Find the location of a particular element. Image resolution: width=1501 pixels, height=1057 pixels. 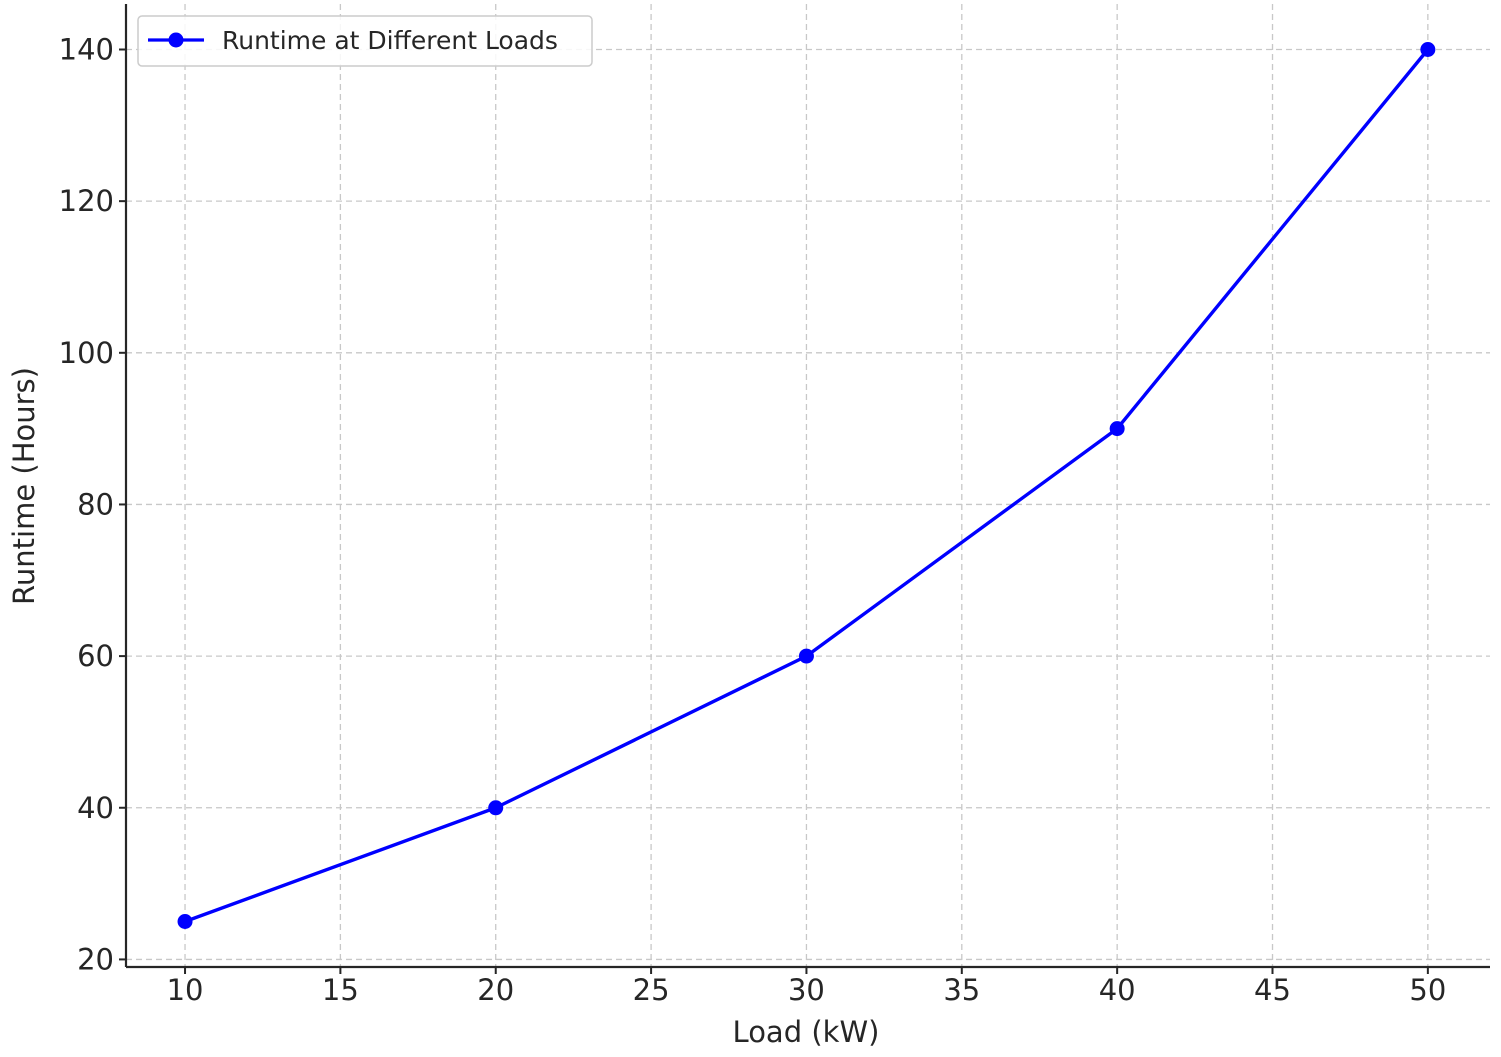

x-tick-label: 10 is located at coordinates (185, 990).